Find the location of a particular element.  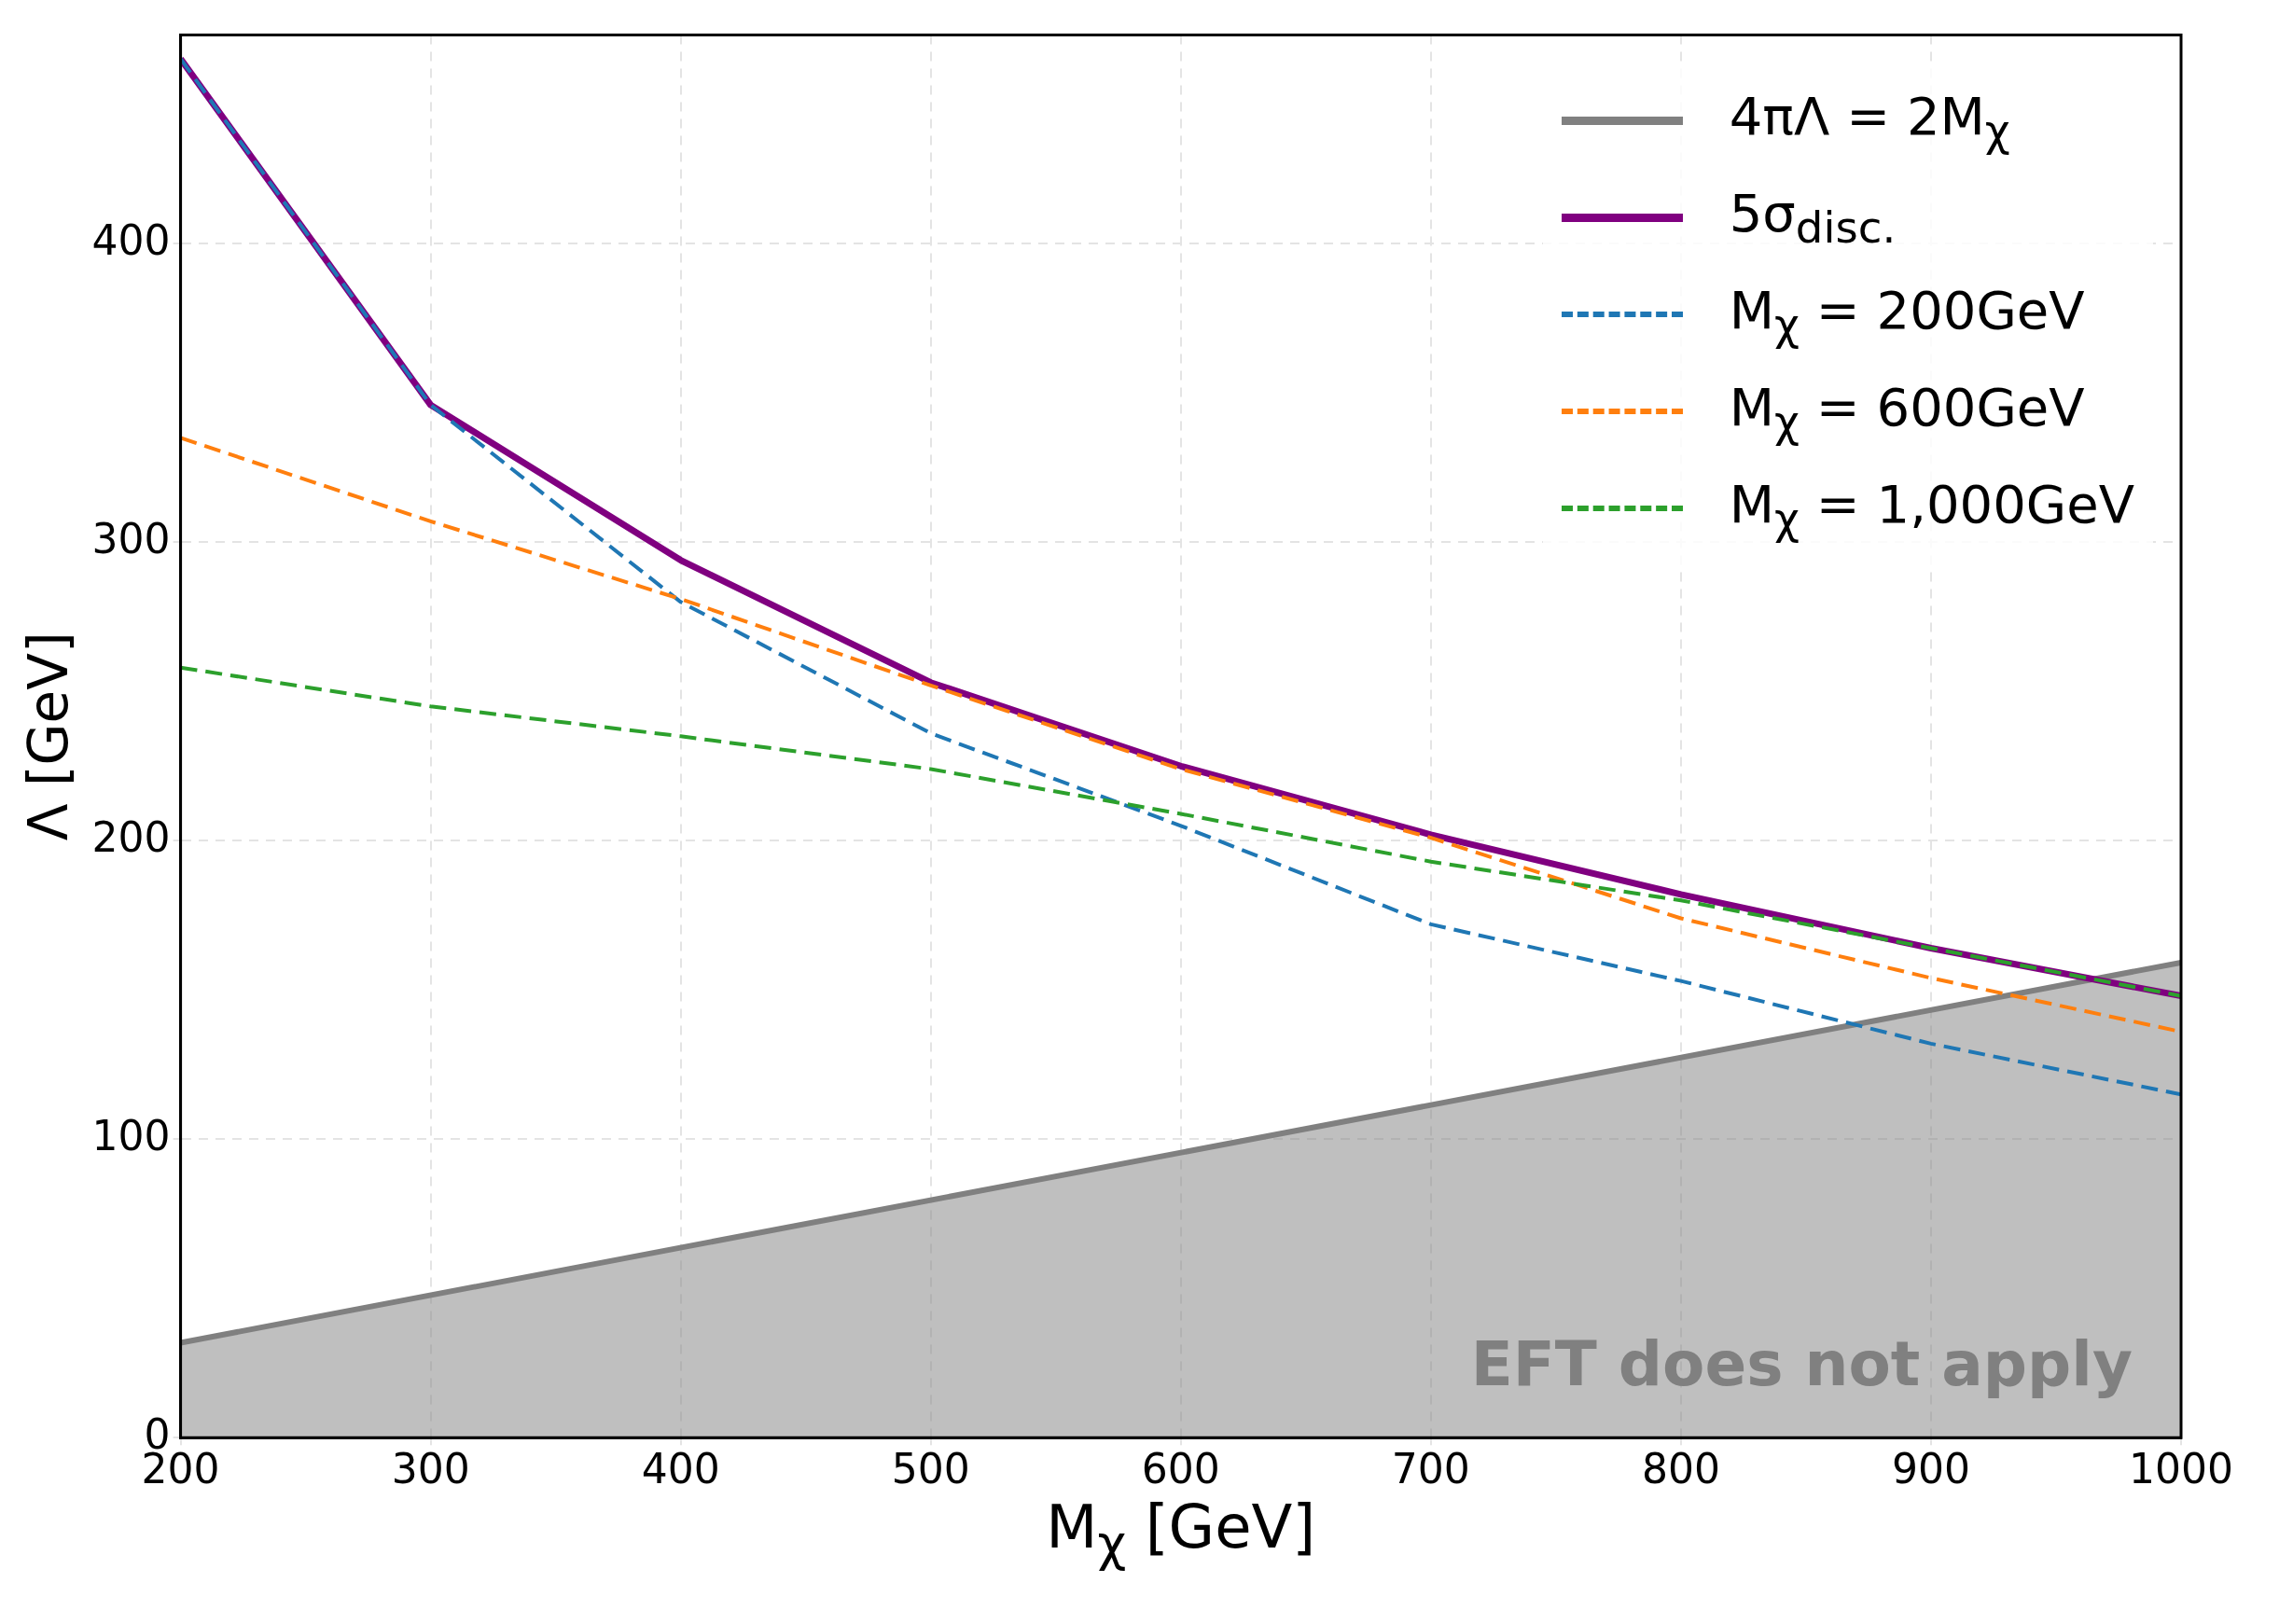

x-tick-label: 300 is located at coordinates (430, 1469).